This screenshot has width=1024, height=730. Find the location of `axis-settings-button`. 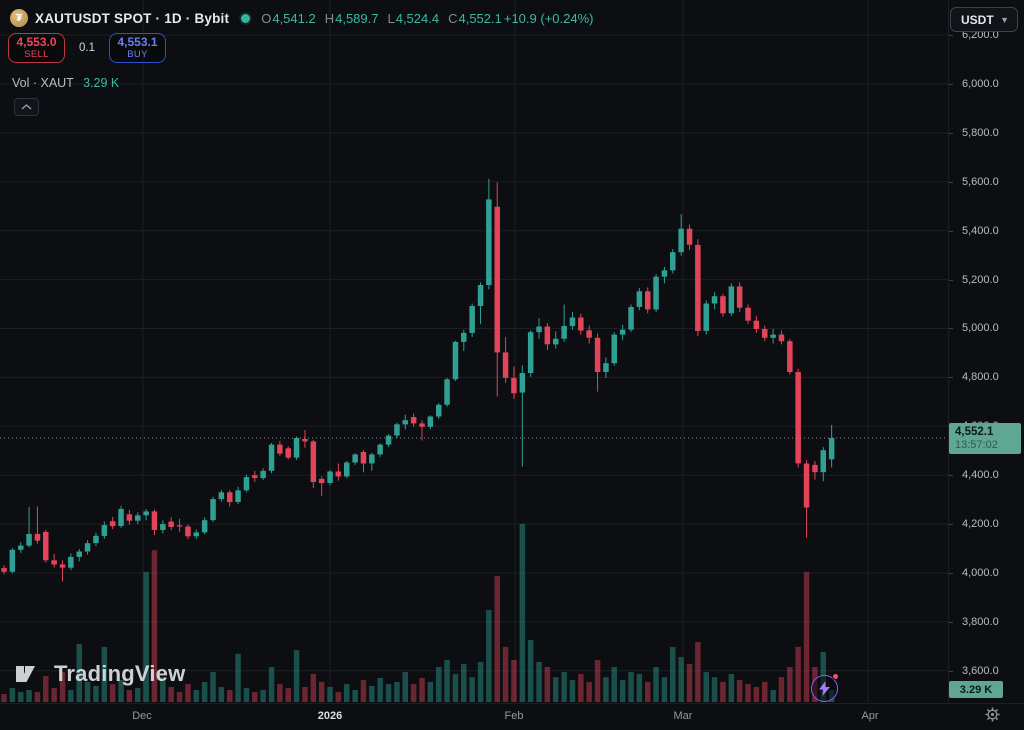

axis-settings-button is located at coordinates (992, 714).